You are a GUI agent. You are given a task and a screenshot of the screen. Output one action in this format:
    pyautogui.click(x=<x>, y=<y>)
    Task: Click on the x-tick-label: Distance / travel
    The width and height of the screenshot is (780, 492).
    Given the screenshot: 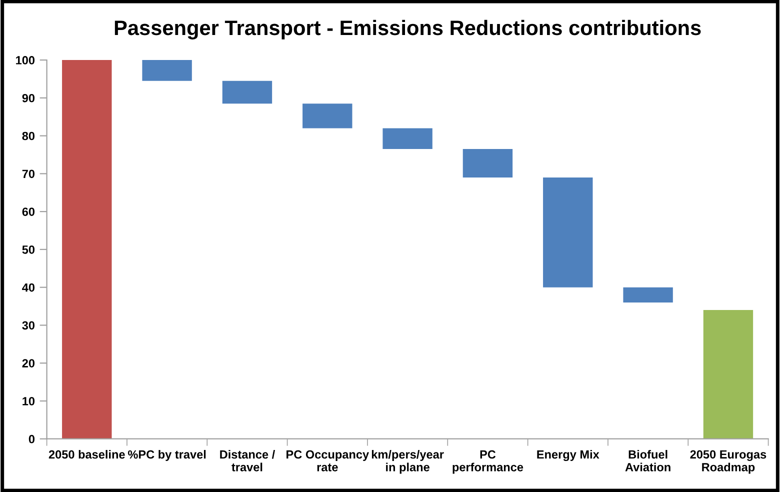 What is the action you would take?
    pyautogui.click(x=247, y=461)
    